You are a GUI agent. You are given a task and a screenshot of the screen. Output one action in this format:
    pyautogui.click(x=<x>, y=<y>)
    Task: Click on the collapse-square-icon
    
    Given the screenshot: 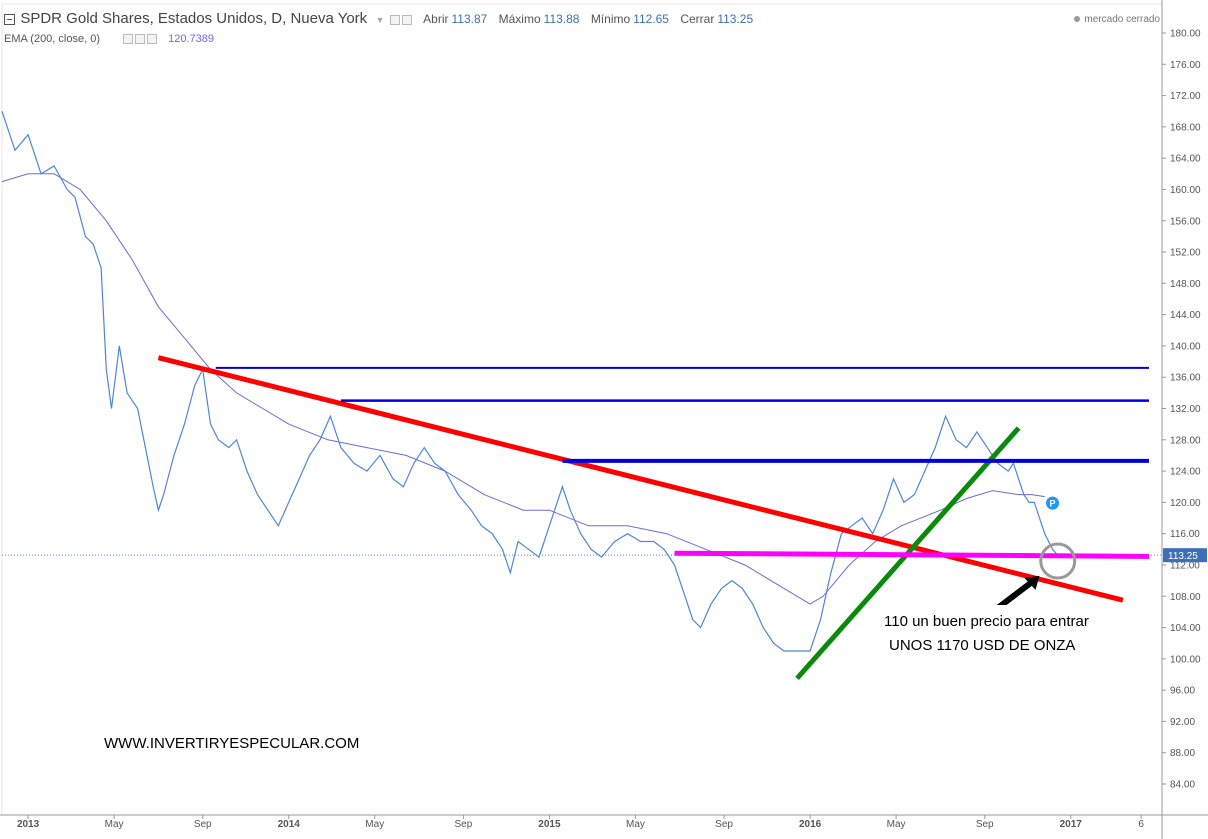 What is the action you would take?
    pyautogui.click(x=9, y=20)
    